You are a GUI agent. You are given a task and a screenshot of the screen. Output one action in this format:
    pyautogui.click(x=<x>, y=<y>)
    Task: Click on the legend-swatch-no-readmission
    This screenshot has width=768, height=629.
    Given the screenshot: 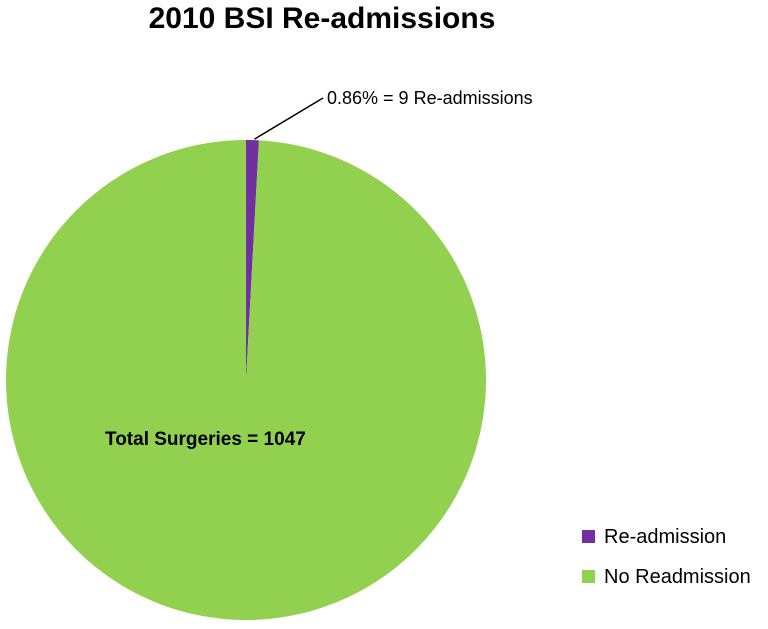 What is the action you would take?
    pyautogui.click(x=588, y=576)
    